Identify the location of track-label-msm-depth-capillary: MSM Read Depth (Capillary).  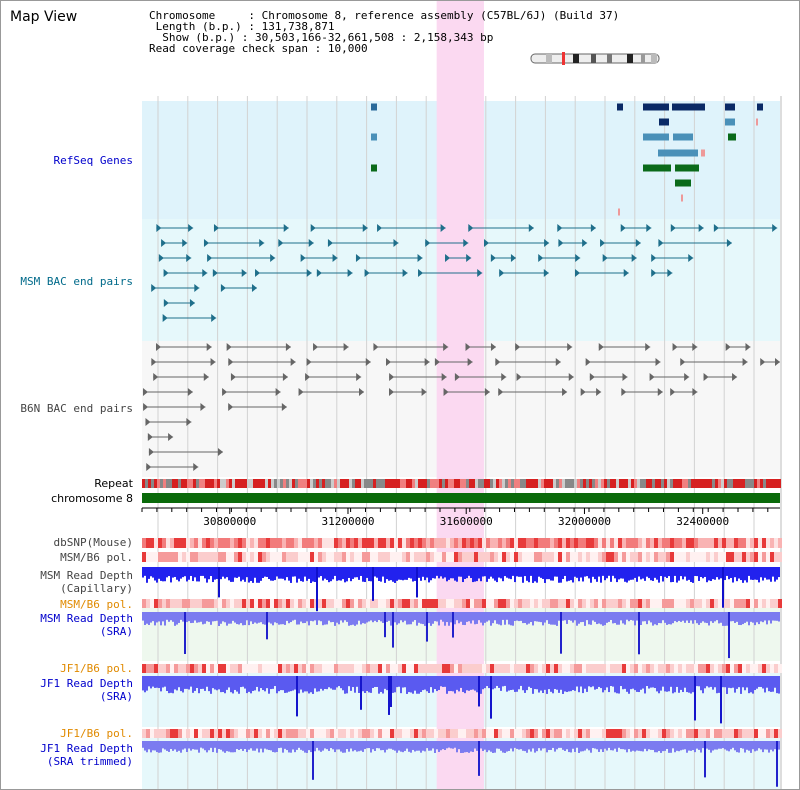
(86, 582).